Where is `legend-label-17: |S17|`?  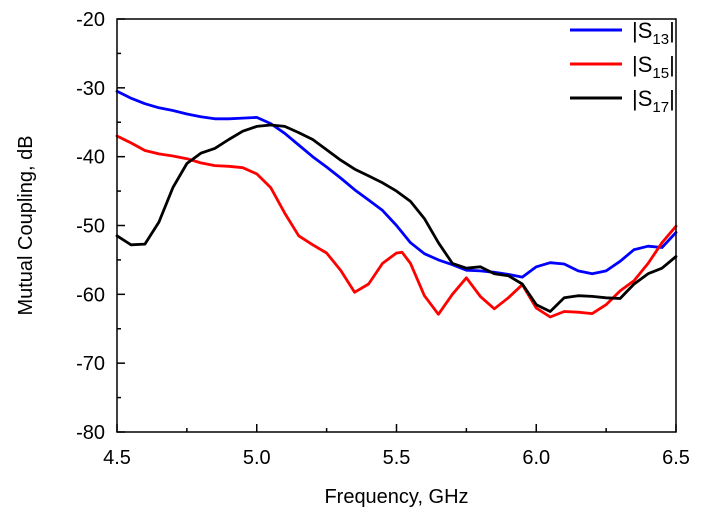
legend-label-17: |S17| is located at coordinates (653, 101).